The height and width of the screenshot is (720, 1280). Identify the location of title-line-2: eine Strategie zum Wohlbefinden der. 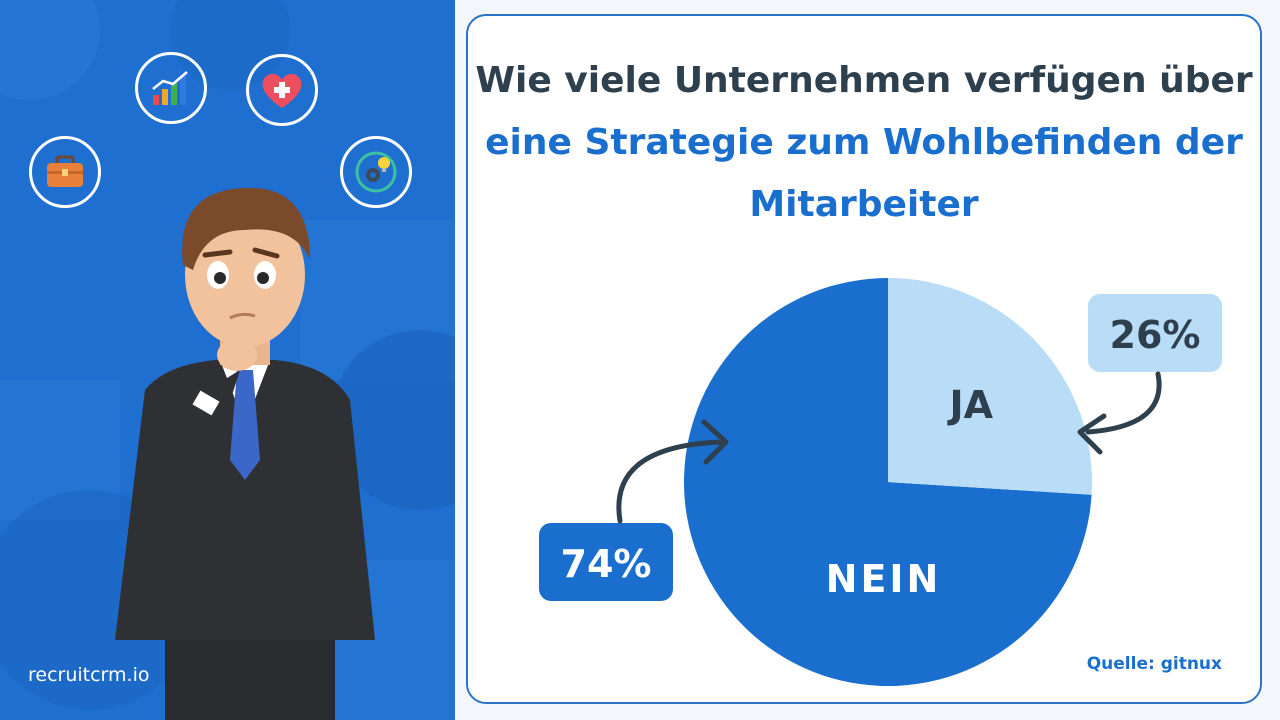
(864, 142).